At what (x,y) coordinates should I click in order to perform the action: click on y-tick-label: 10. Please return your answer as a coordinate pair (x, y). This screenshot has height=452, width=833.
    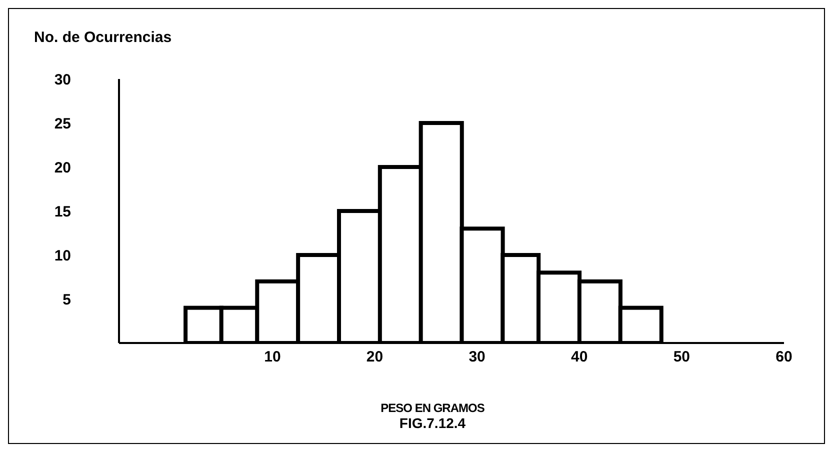
    Looking at the image, I should click on (62, 255).